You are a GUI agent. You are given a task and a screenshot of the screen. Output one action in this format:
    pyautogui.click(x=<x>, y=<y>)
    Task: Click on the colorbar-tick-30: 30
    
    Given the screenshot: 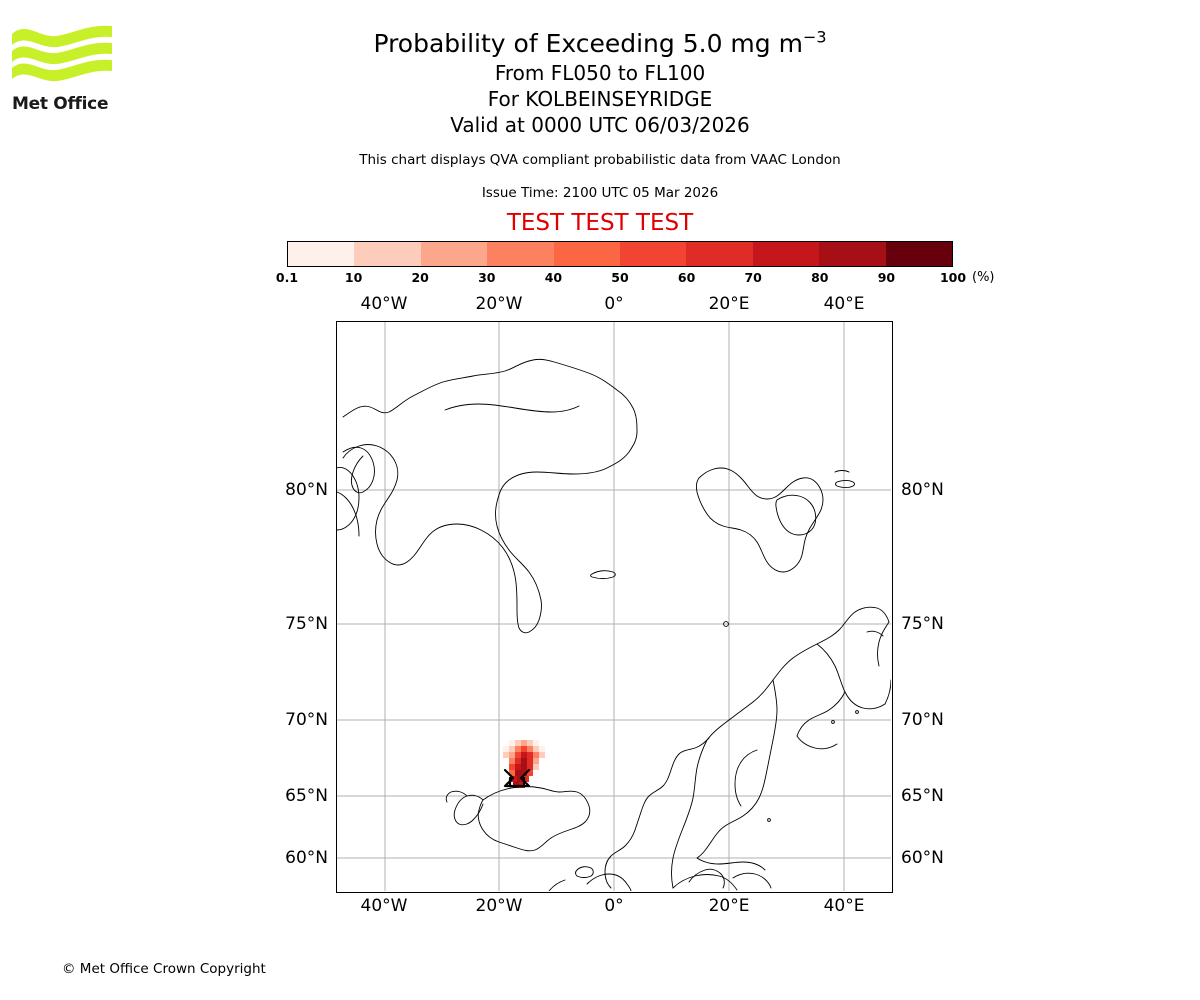 What is the action you would take?
    pyautogui.click(x=487, y=277)
    